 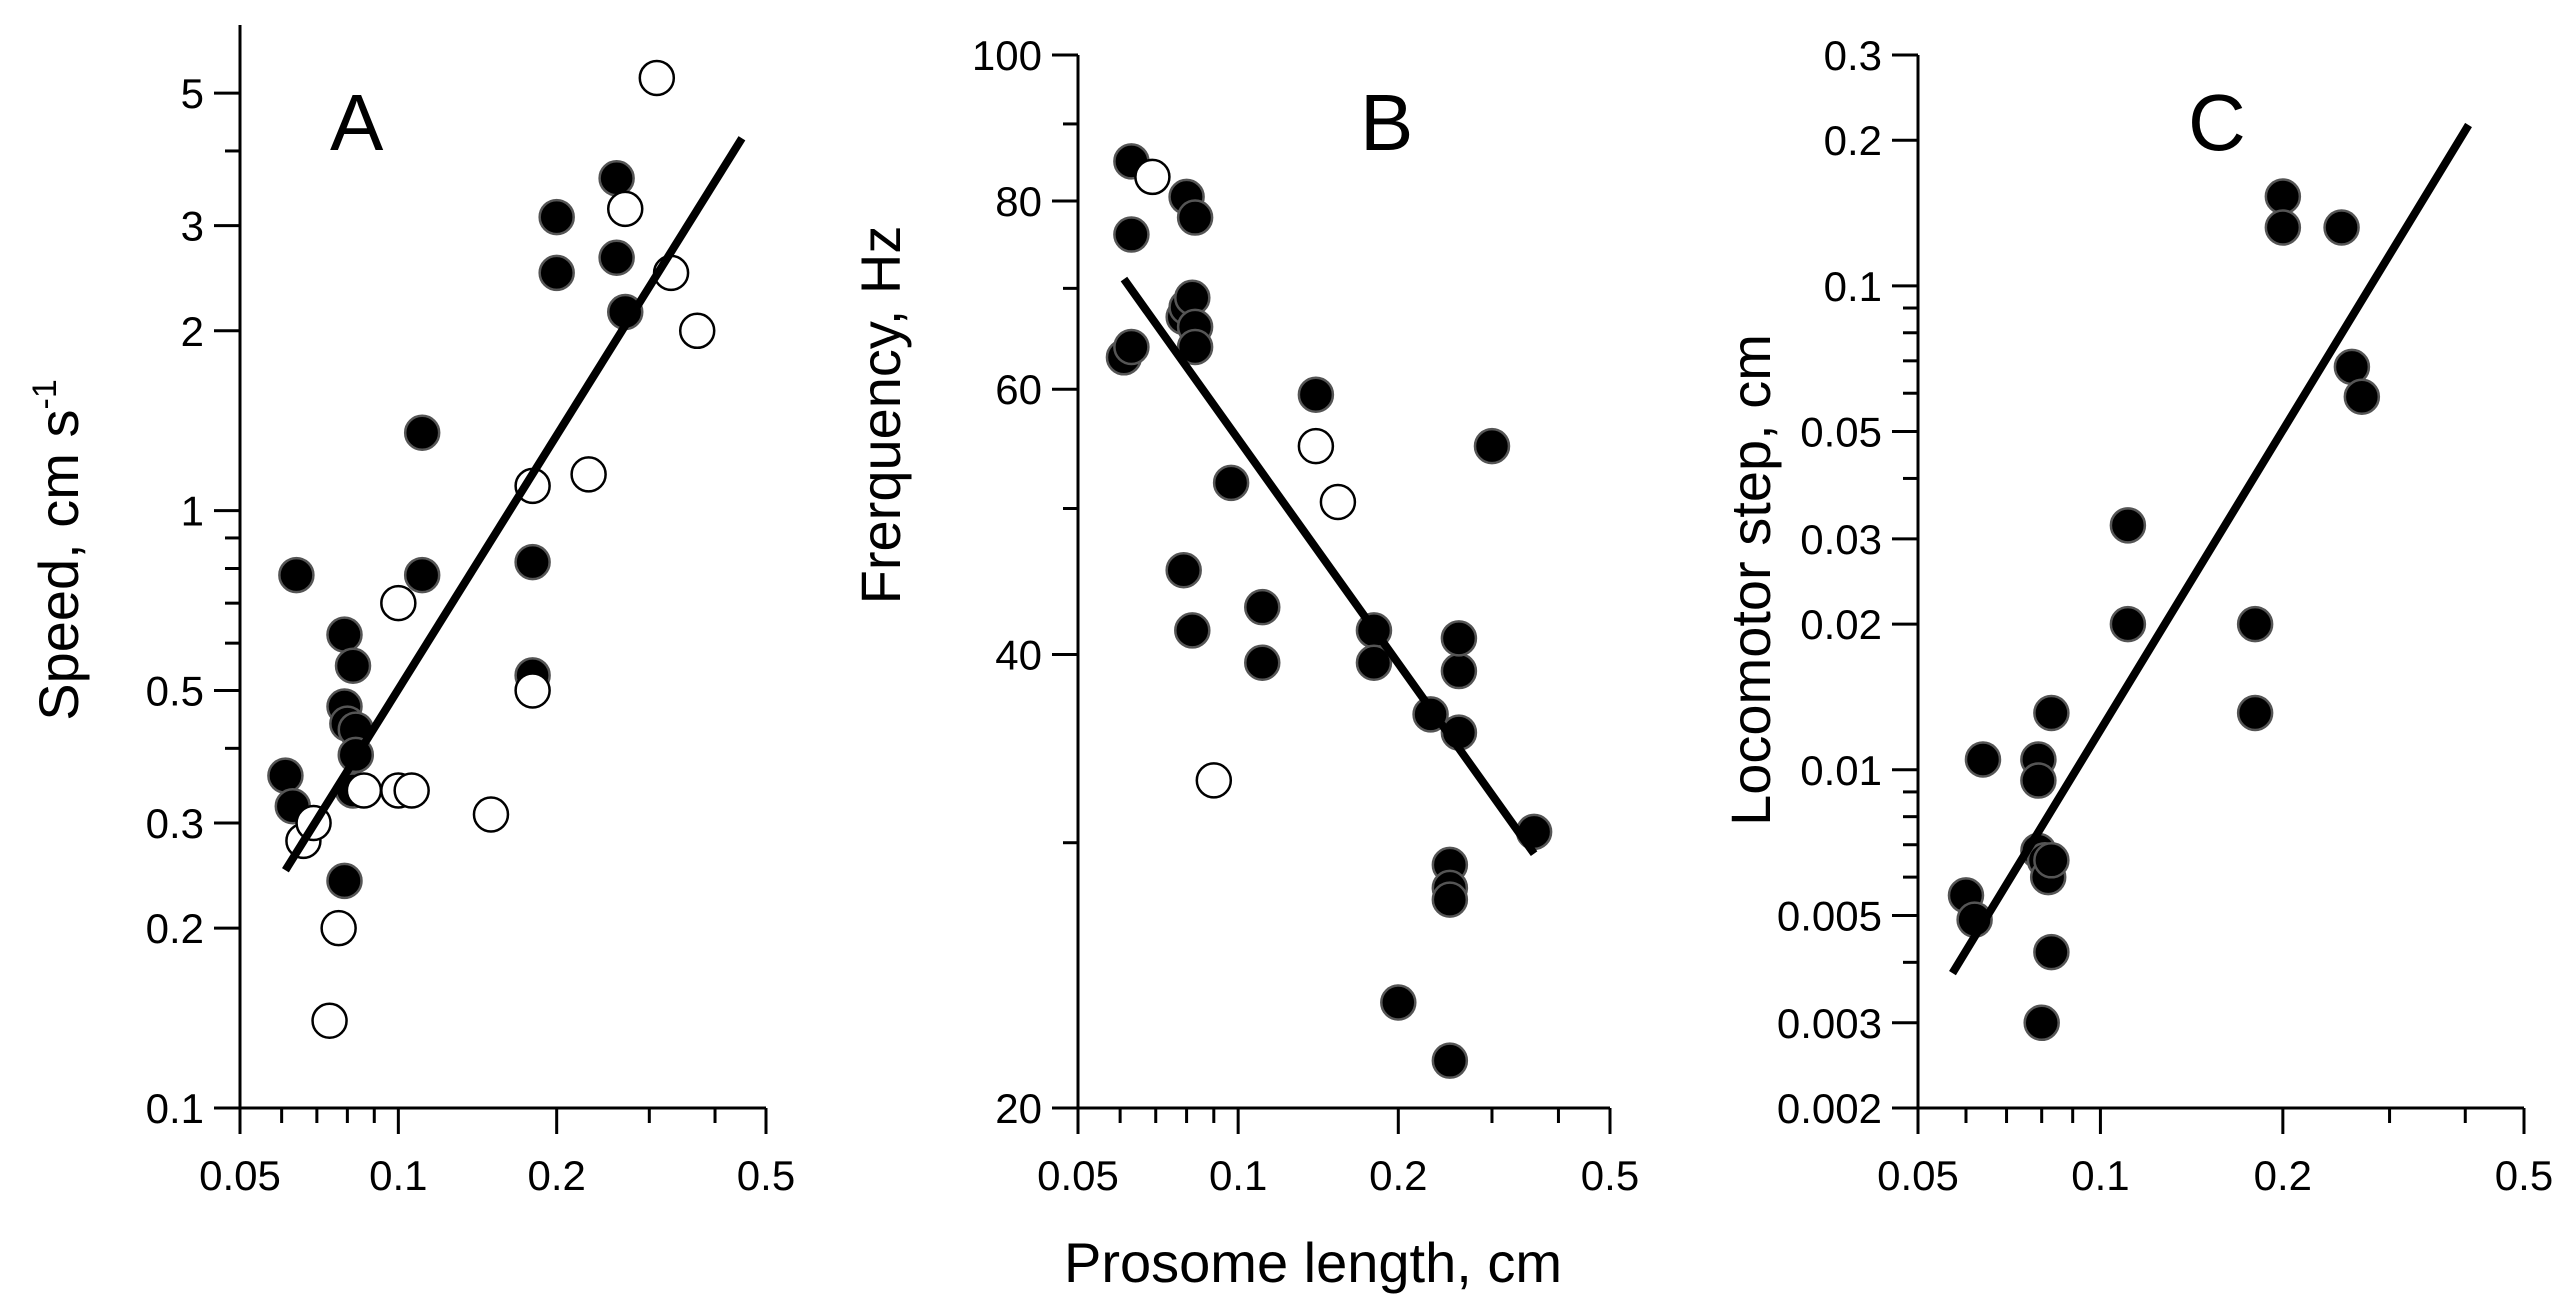 I want to click on panel-a-fit-line, so click(x=514, y=504).